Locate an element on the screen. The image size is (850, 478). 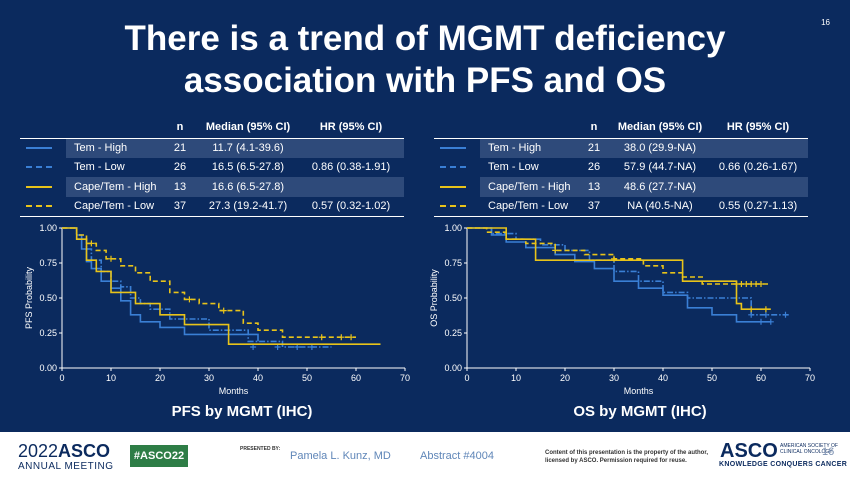
footer-page-number: 16 is located at coordinates (828, 452).